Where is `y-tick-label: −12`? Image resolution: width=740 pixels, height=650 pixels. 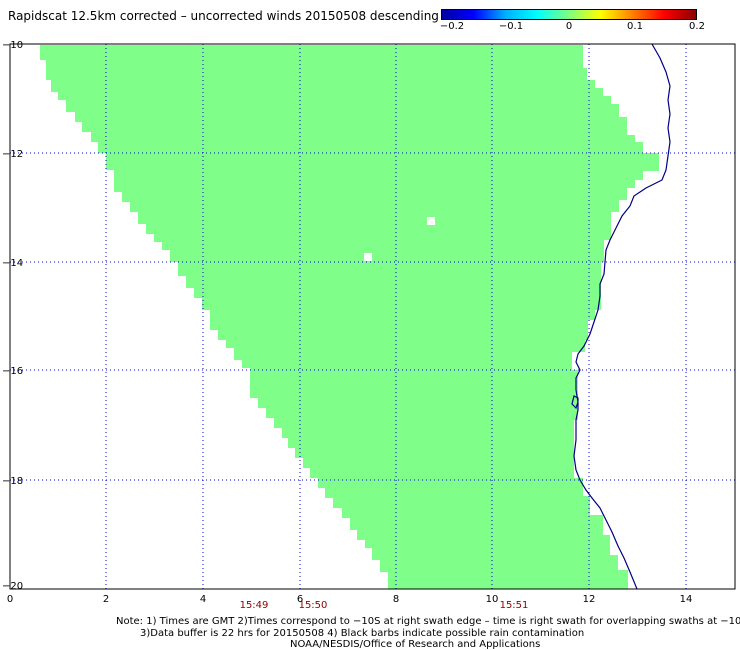 y-tick-label: −12 is located at coordinates (12, 154).